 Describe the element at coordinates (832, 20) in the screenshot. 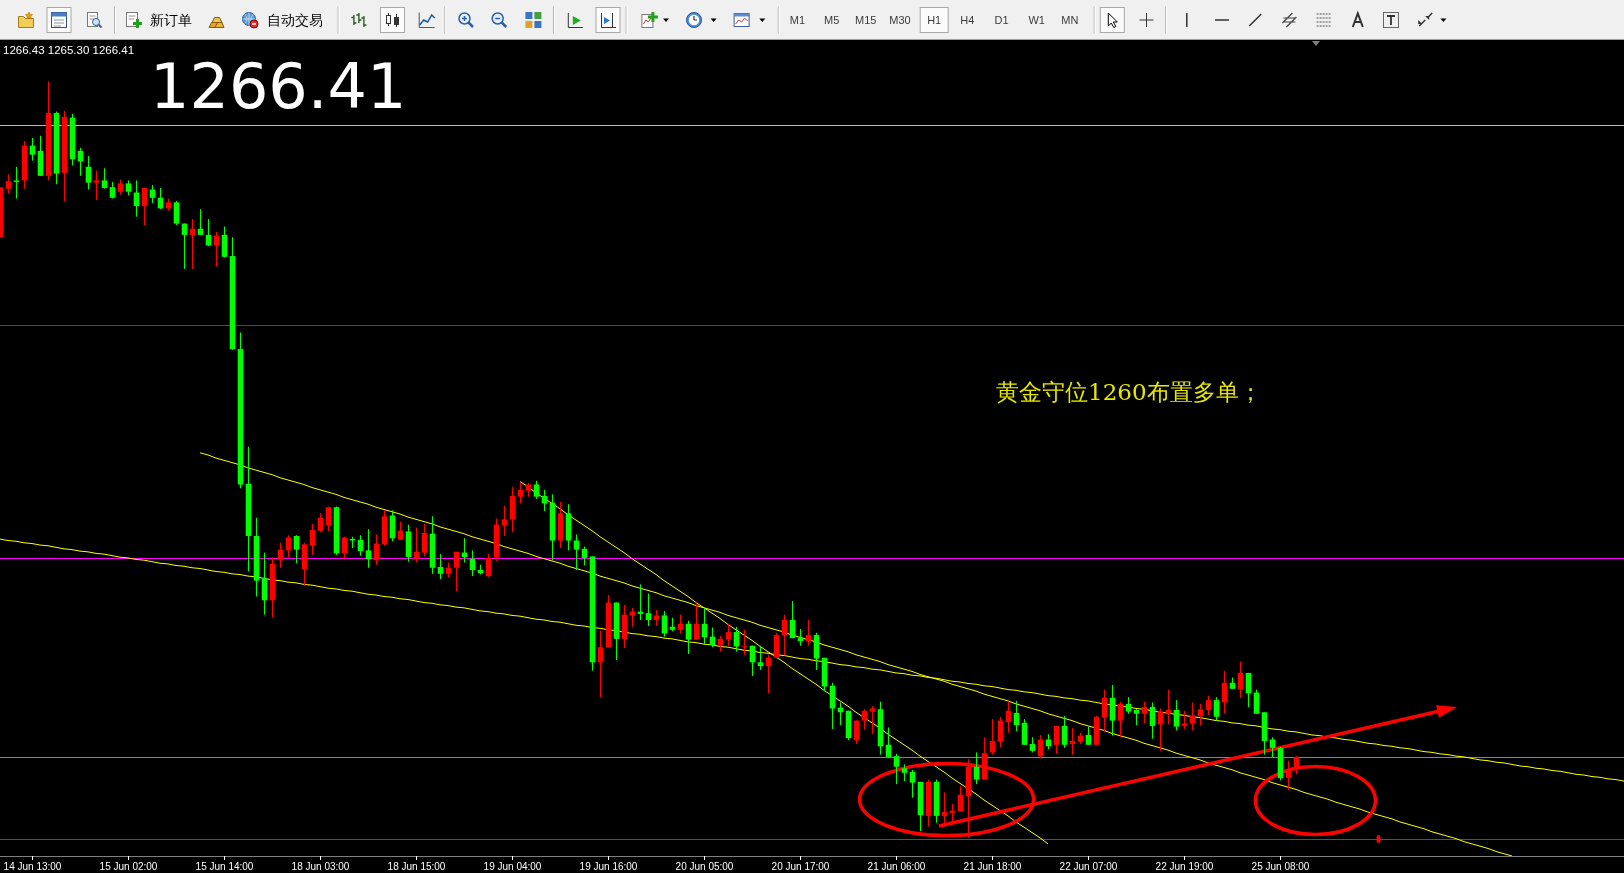

I see `text: M5` at that location.